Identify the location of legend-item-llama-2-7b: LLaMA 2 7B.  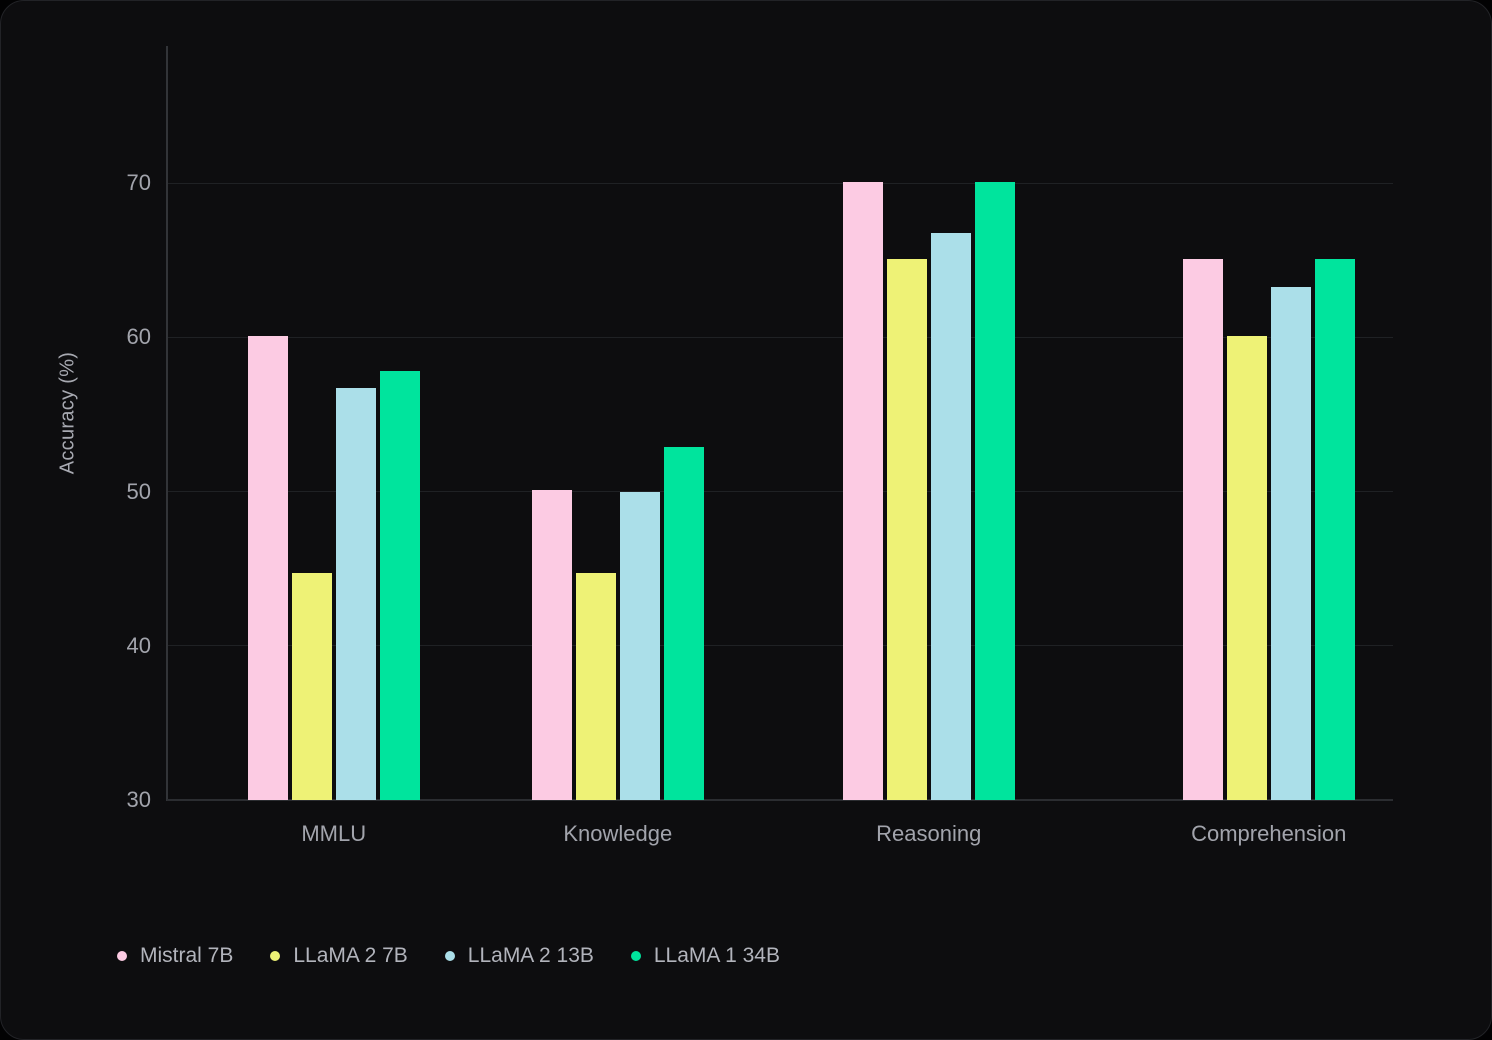
(339, 956).